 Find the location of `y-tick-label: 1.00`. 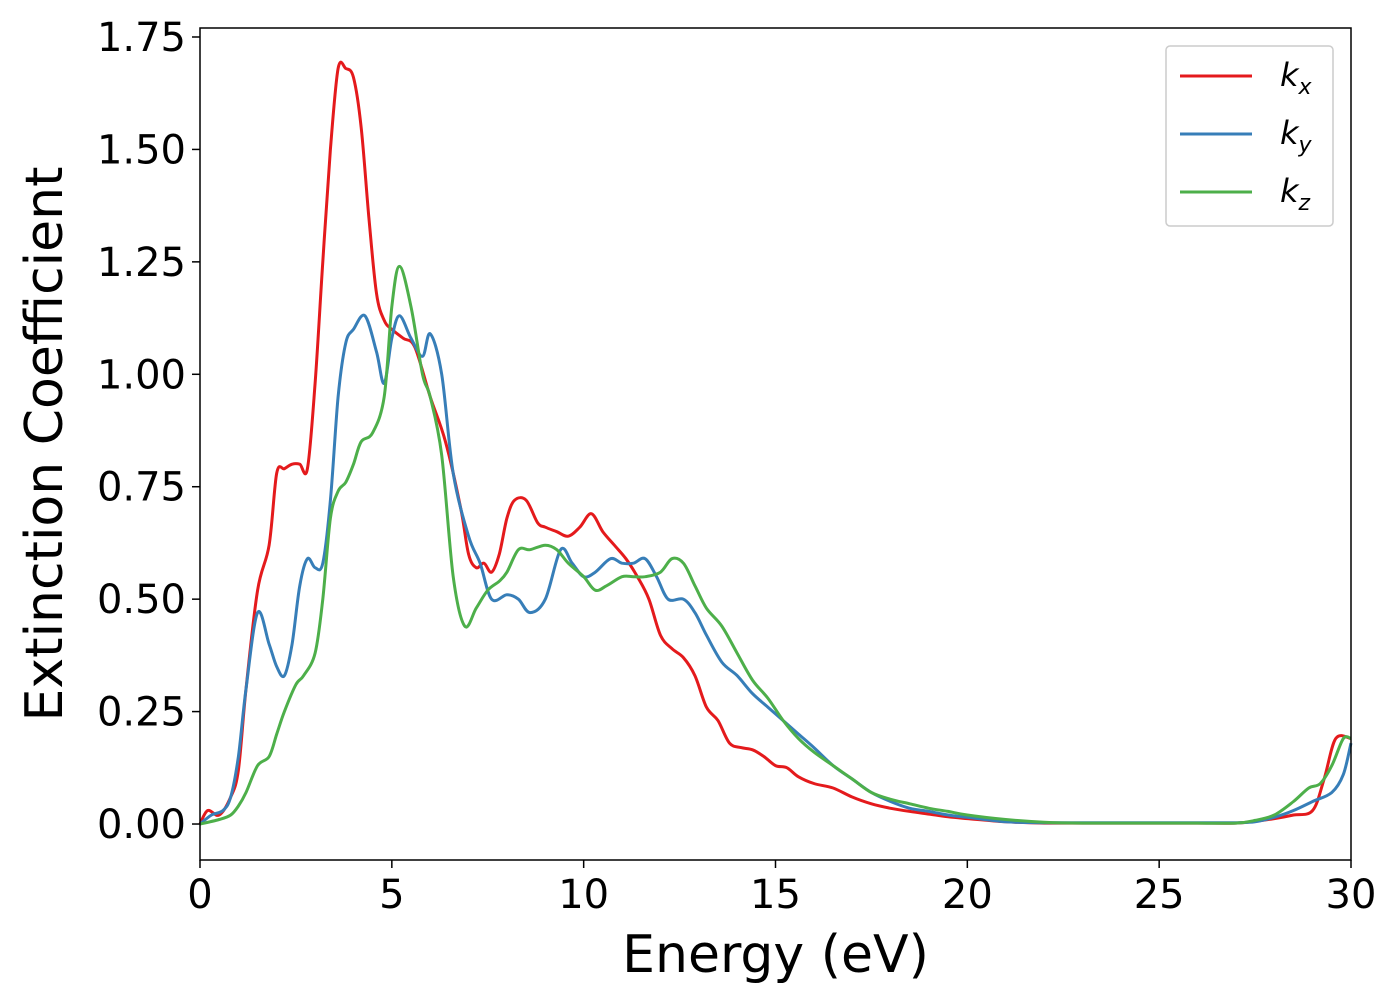

y-tick-label: 1.00 is located at coordinates (141, 375).